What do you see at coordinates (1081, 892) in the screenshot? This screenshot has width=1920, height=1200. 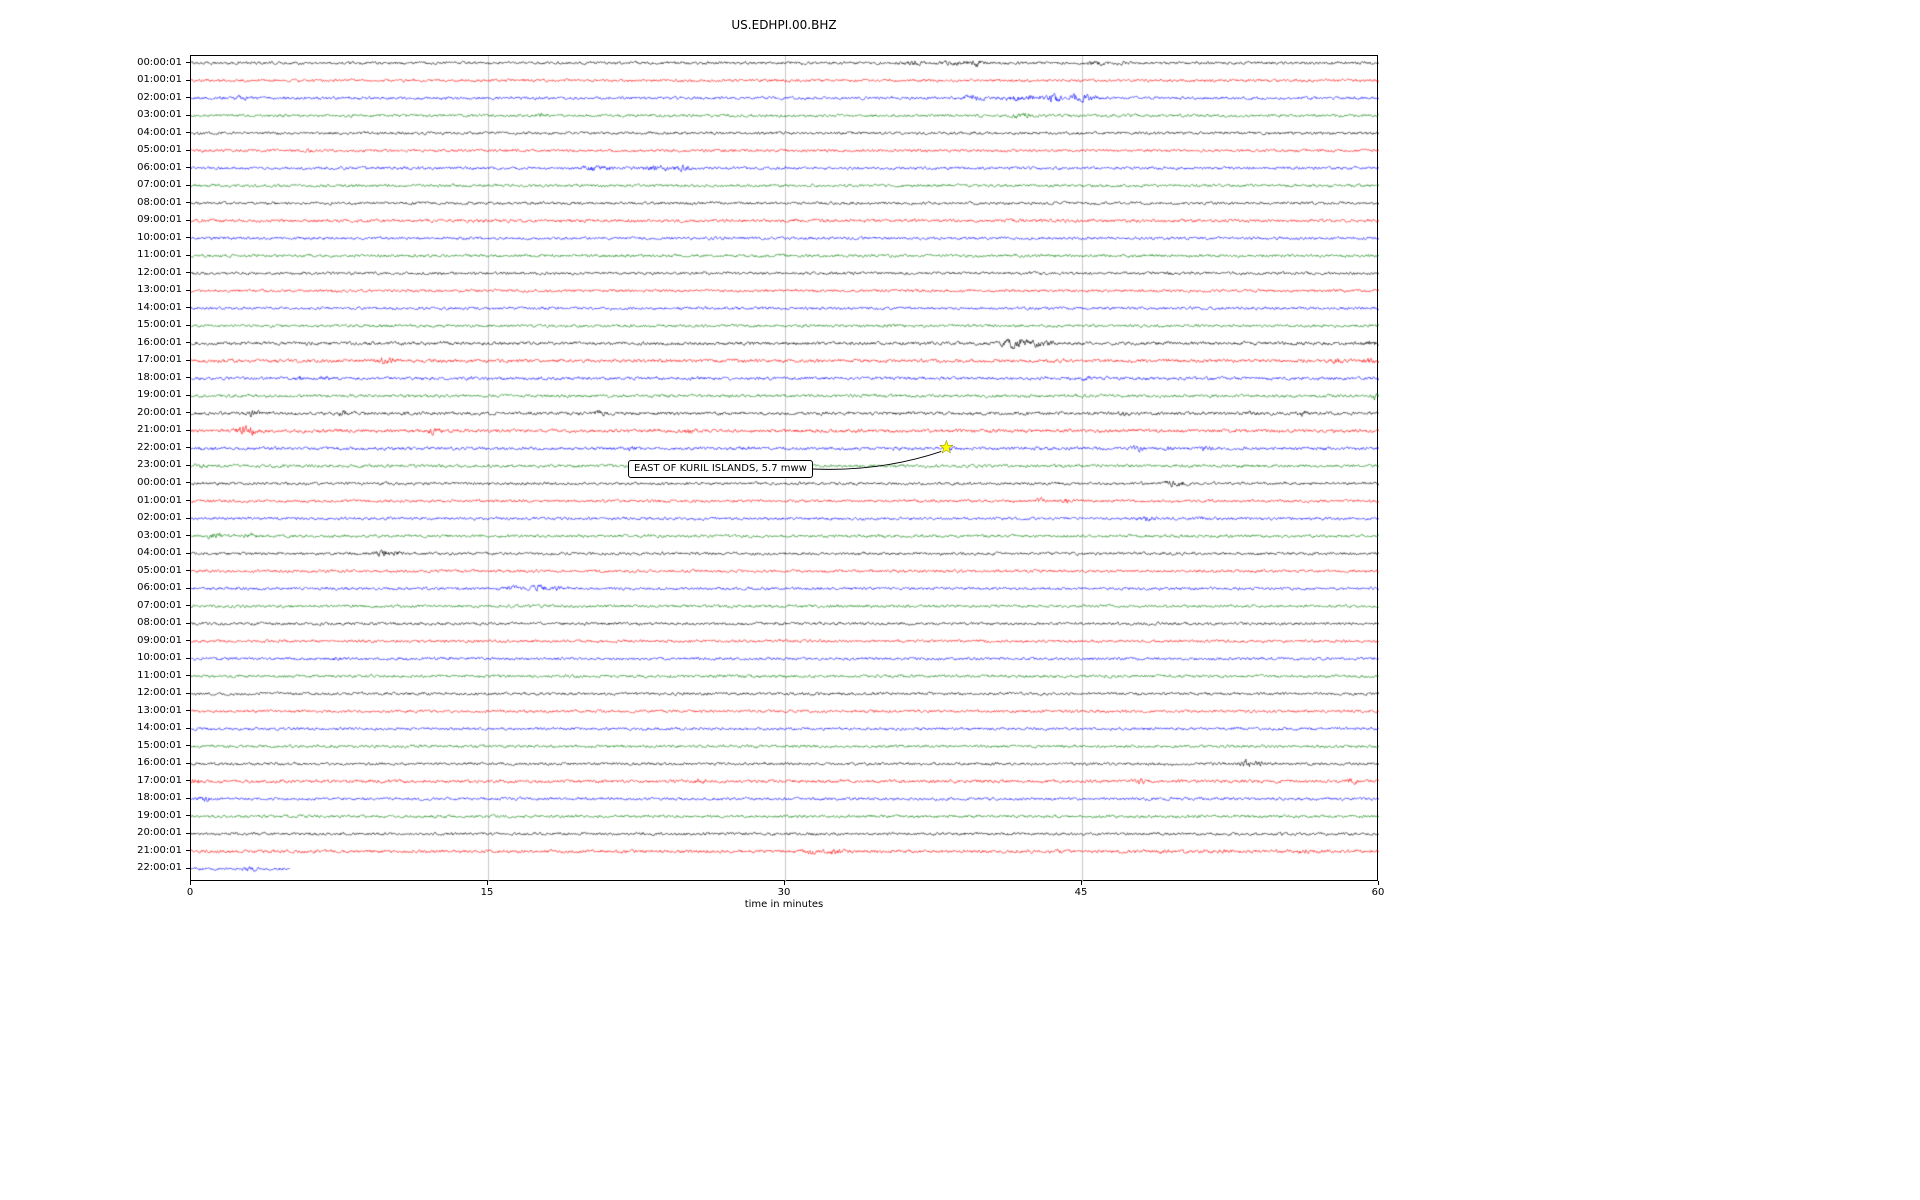 I see `x-tick-label: 45` at bounding box center [1081, 892].